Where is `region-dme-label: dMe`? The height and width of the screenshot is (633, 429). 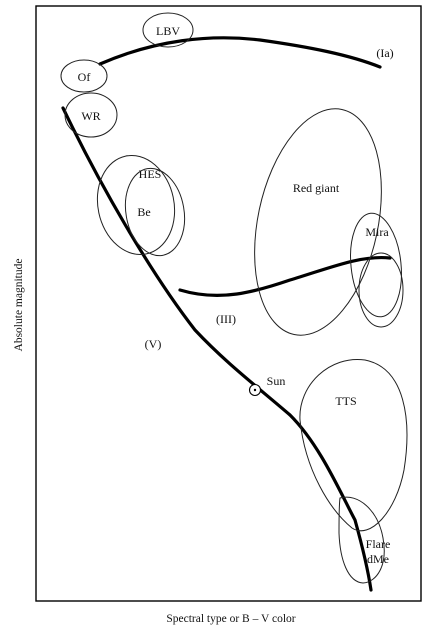
region-dme-label: dMe is located at coordinates (378, 559).